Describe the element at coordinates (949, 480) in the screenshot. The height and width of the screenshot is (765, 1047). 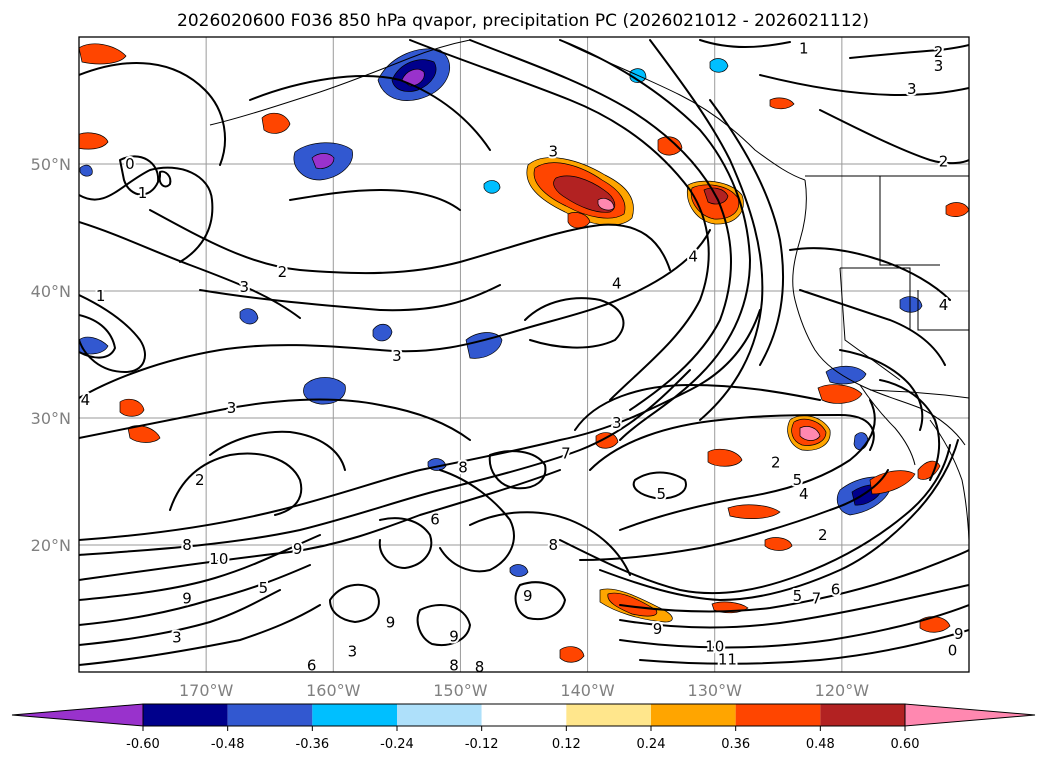
I see `coastline-mexico` at that location.